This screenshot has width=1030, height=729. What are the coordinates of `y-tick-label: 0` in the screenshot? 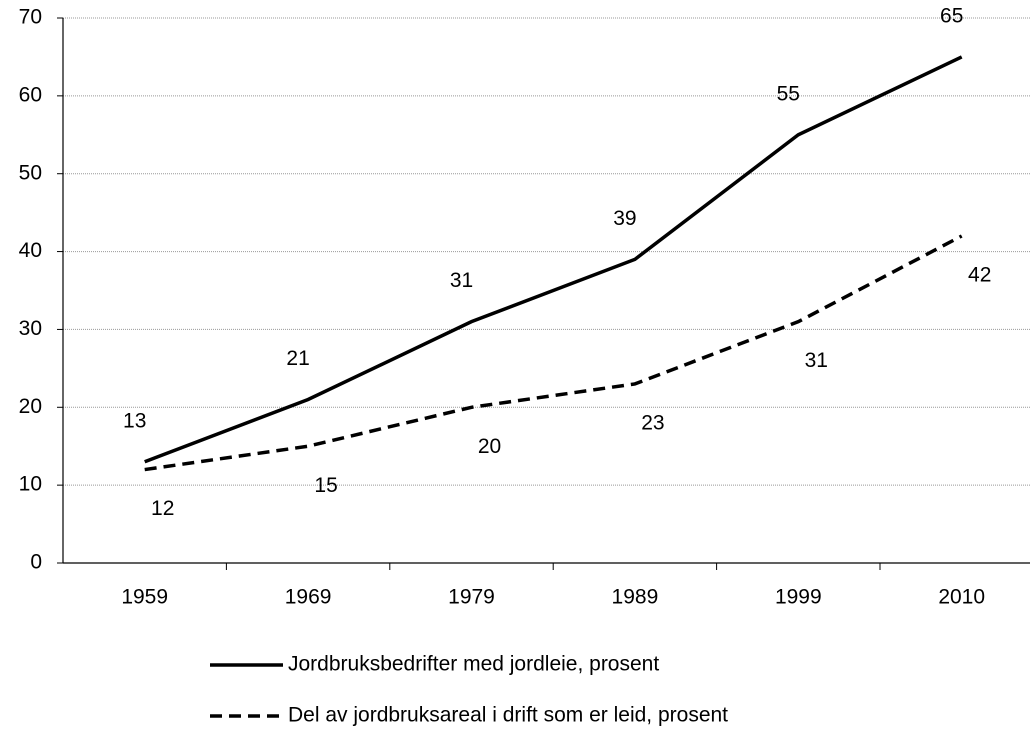 It's located at (36, 562).